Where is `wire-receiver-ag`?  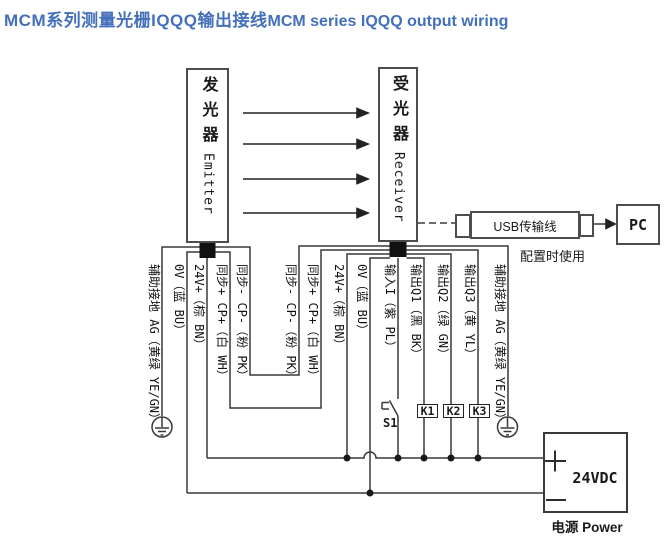 wire-receiver-ag is located at coordinates (457, 330).